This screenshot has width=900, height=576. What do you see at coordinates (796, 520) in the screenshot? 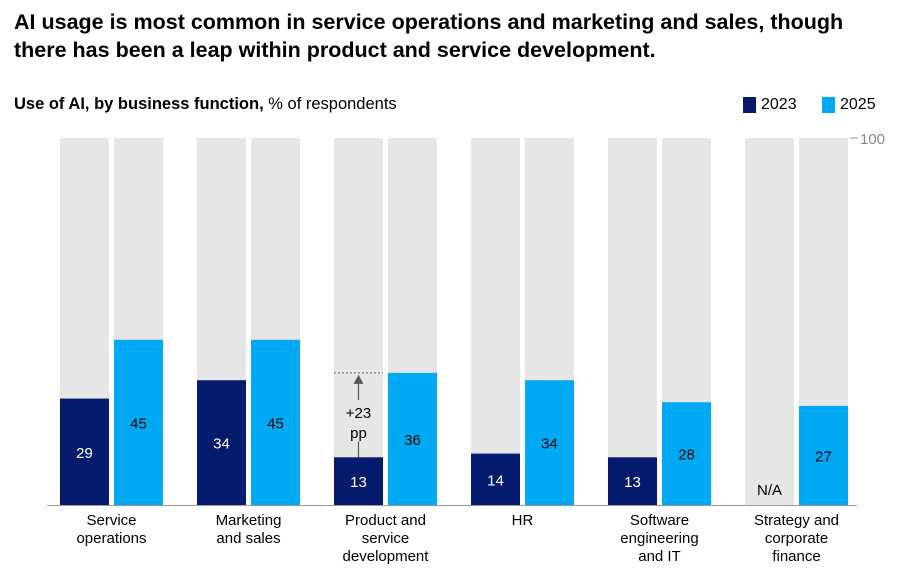
I see `category-label: Strategy and` at bounding box center [796, 520].